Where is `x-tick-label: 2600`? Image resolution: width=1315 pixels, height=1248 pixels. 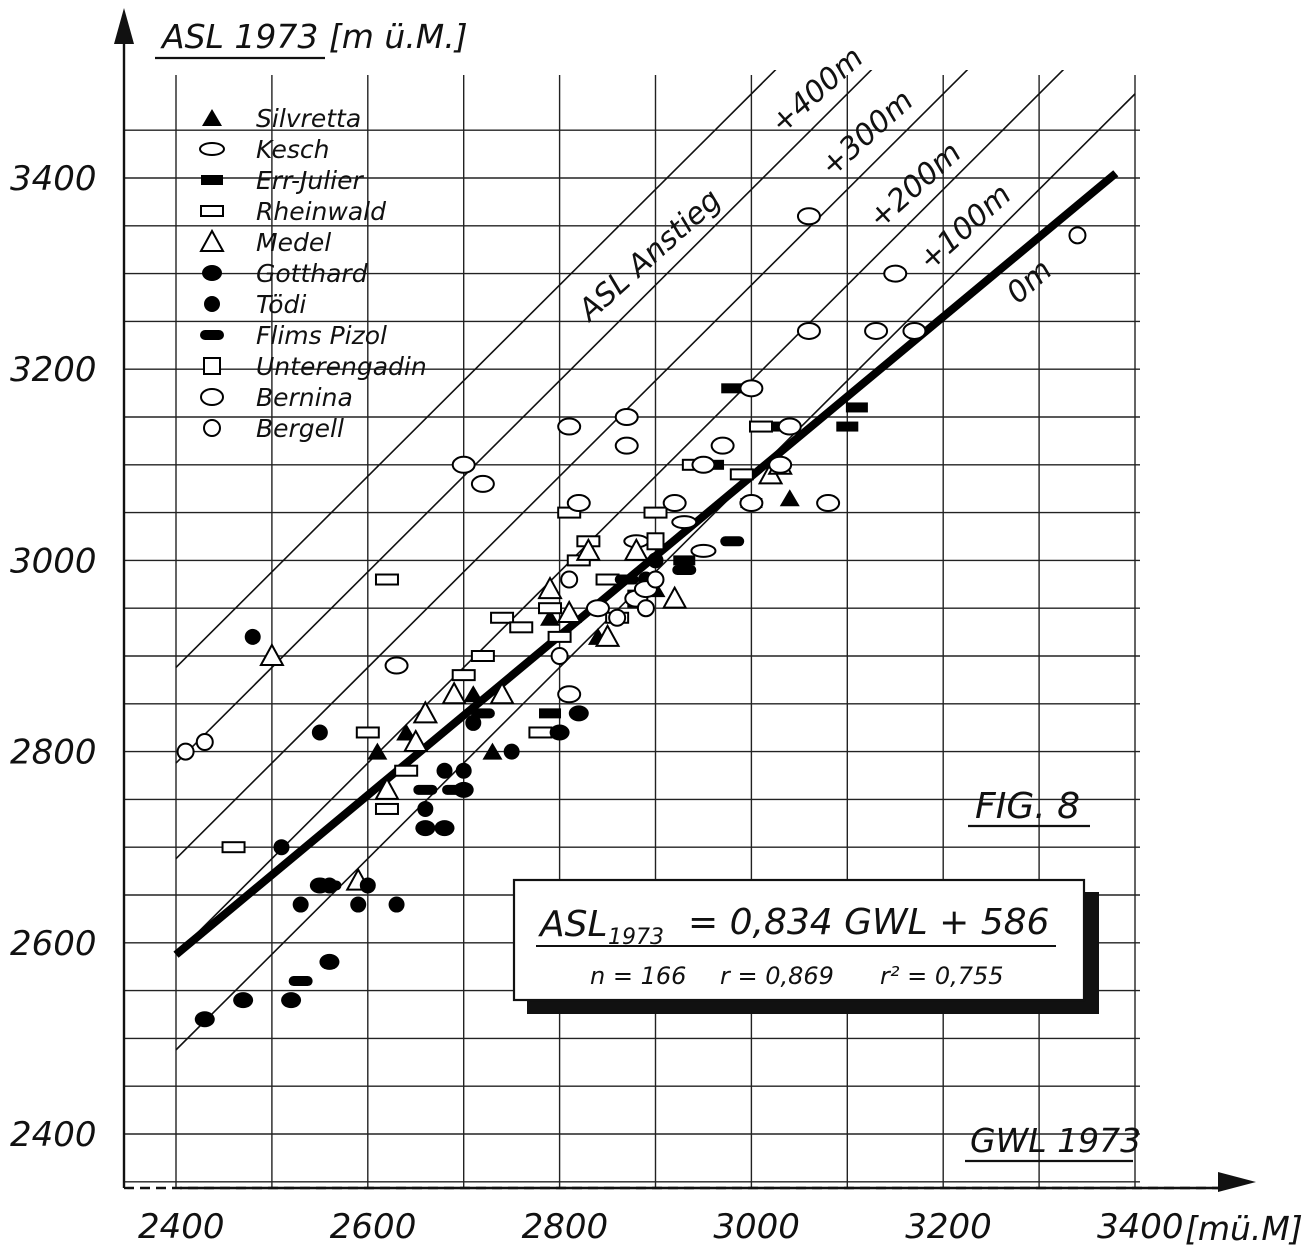 x-tick-label: 2600 is located at coordinates (373, 1227).